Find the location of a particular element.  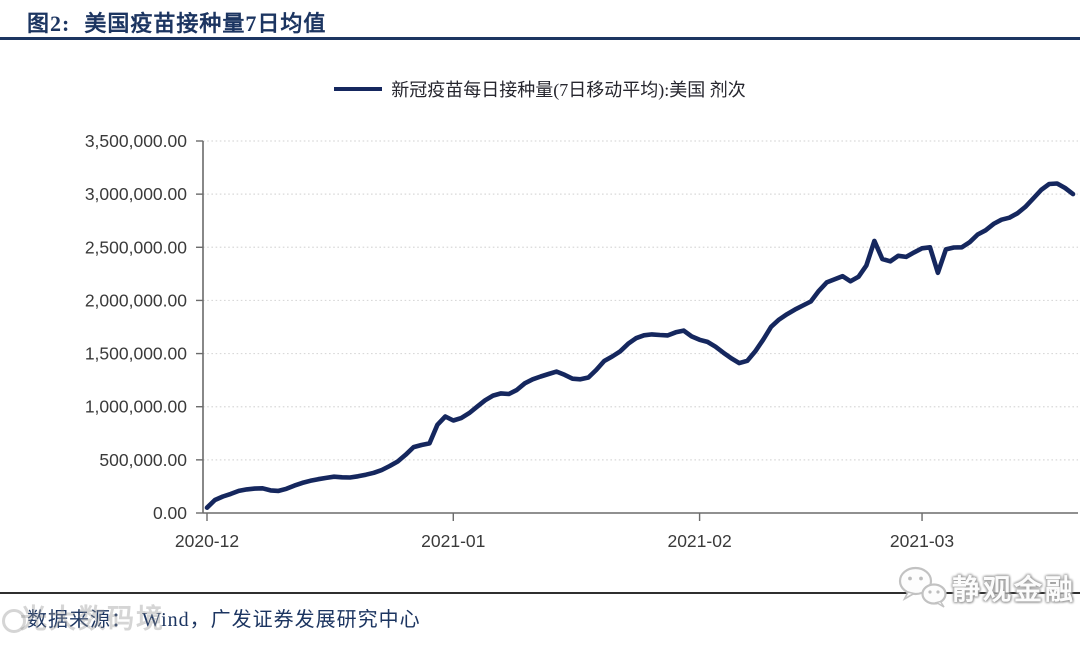

data-source-label: 数据来源： is located at coordinates (79, 620).